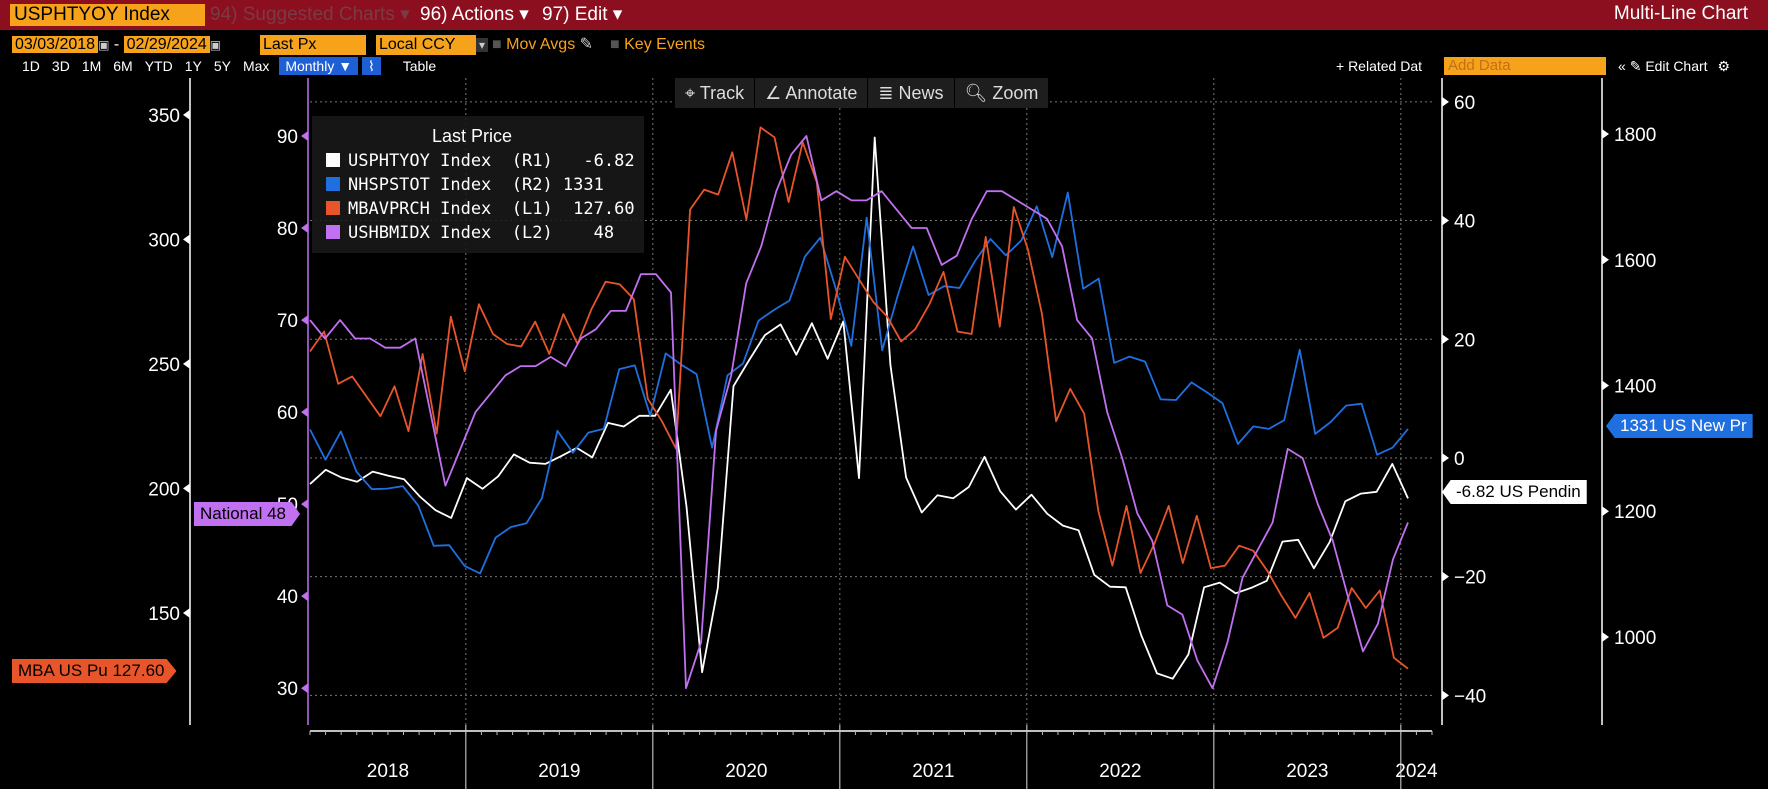 The width and height of the screenshot is (1768, 789). What do you see at coordinates (1635, 261) in the screenshot?
I see `tick-label-r2: 1600` at bounding box center [1635, 261].